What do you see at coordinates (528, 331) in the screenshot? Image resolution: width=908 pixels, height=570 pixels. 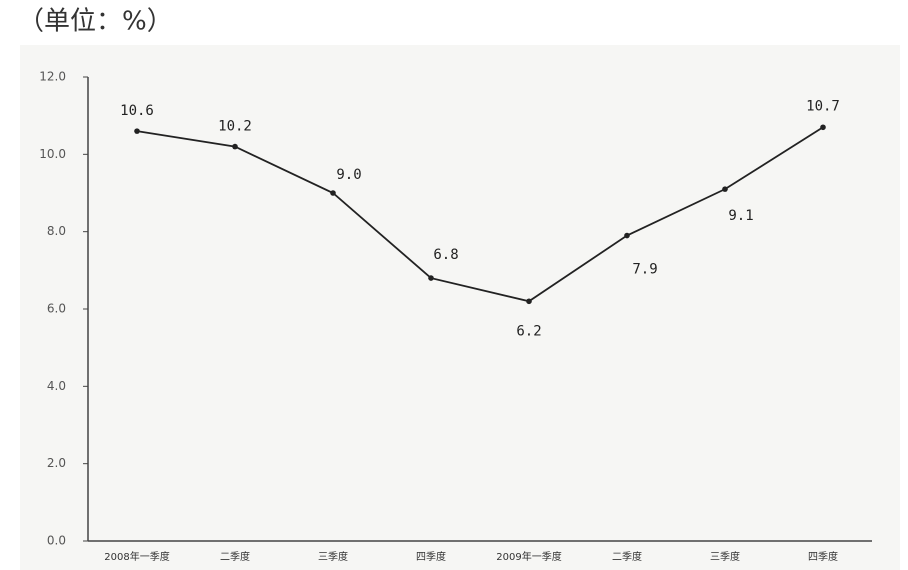 I see `value-label: 6.2` at bounding box center [528, 331].